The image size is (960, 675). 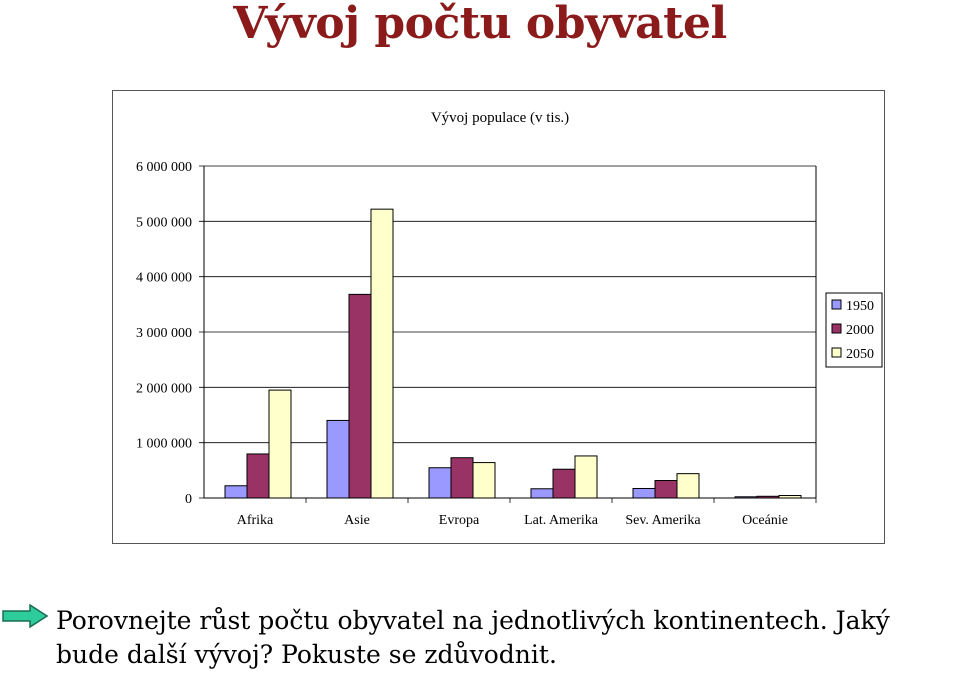 What do you see at coordinates (164, 278) in the screenshot?
I see `y-tick-label: 4 000 000` at bounding box center [164, 278].